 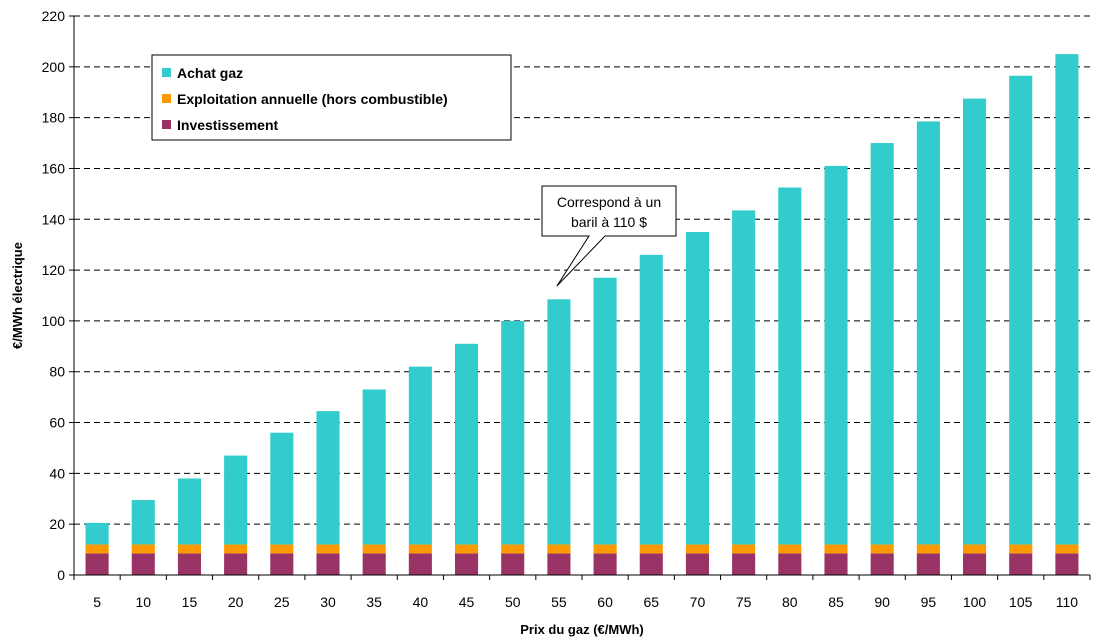 What do you see at coordinates (143, 602) in the screenshot?
I see `x-tick-label: 10` at bounding box center [143, 602].